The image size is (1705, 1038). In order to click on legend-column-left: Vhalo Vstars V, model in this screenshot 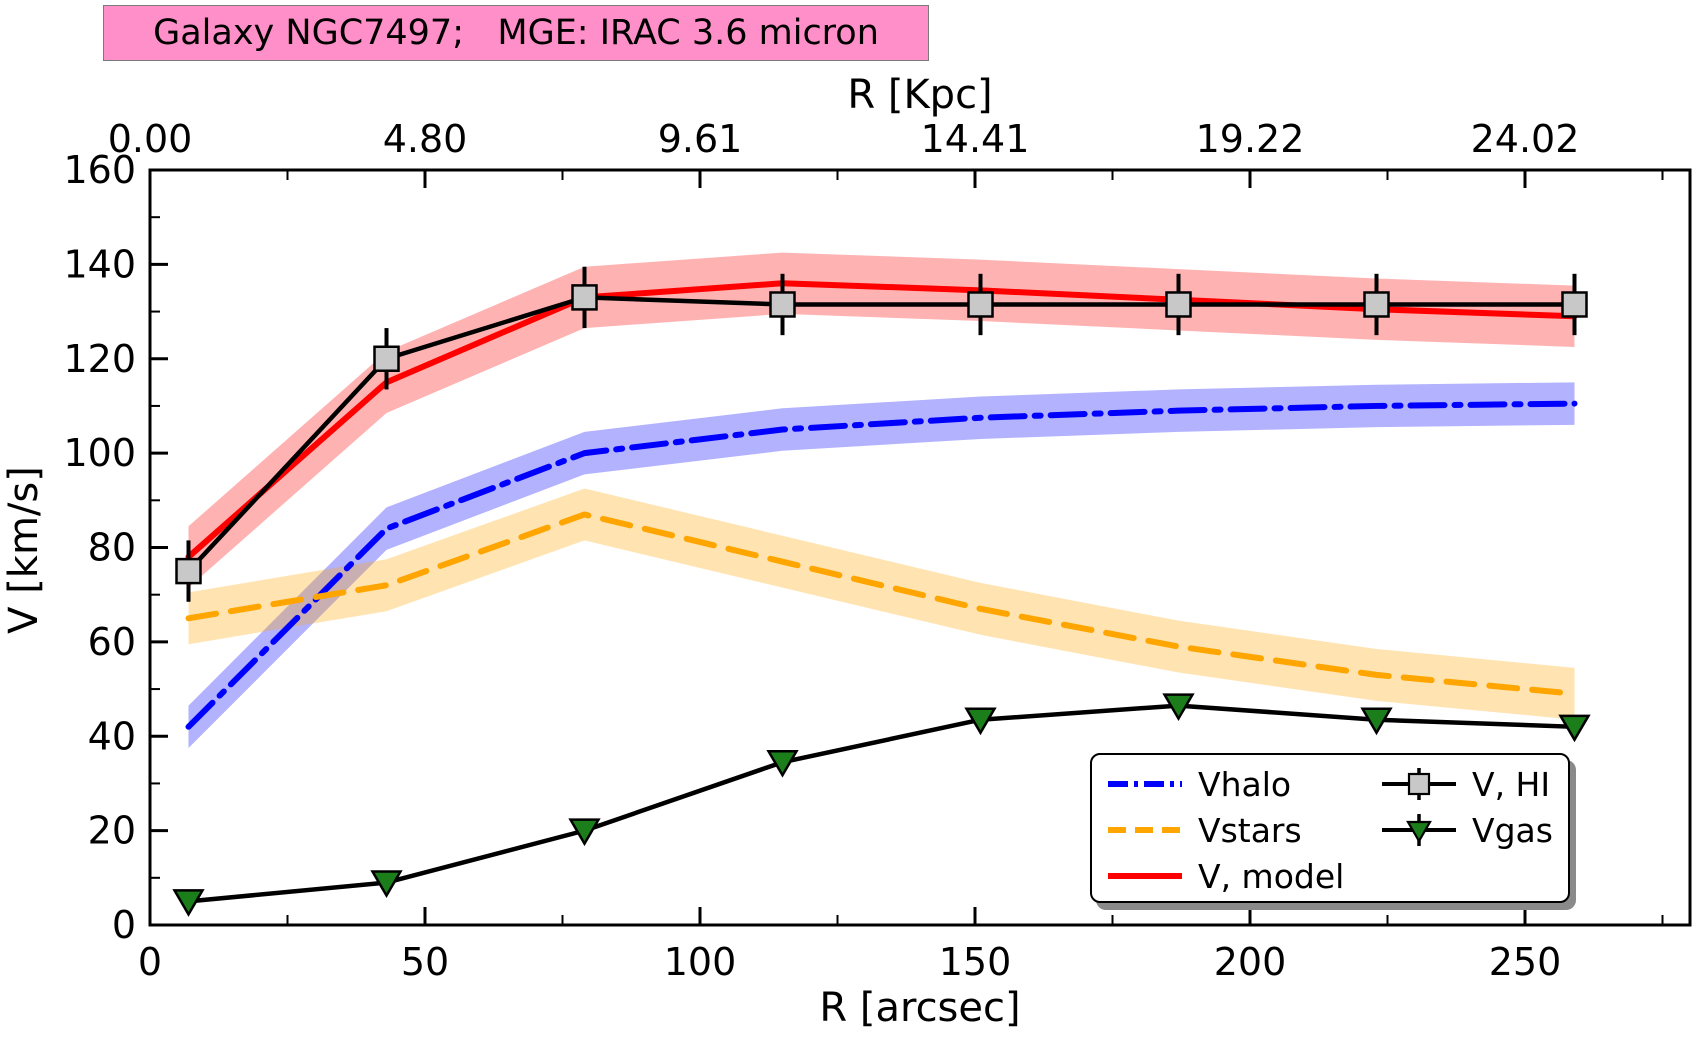, I will do `click(1225, 830)`.